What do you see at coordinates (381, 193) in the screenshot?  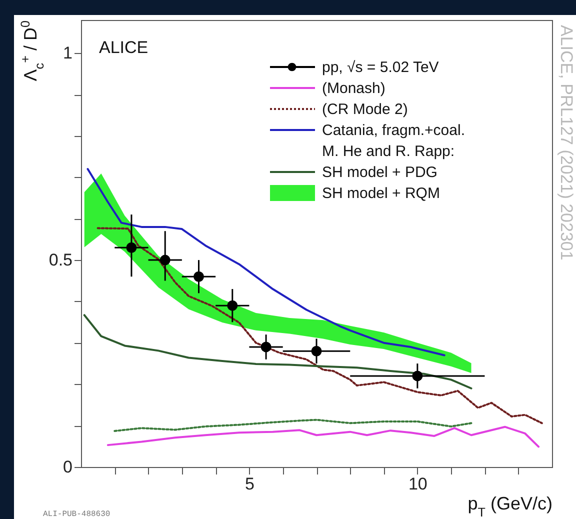 I see `legend-label: SH model + RQM` at bounding box center [381, 193].